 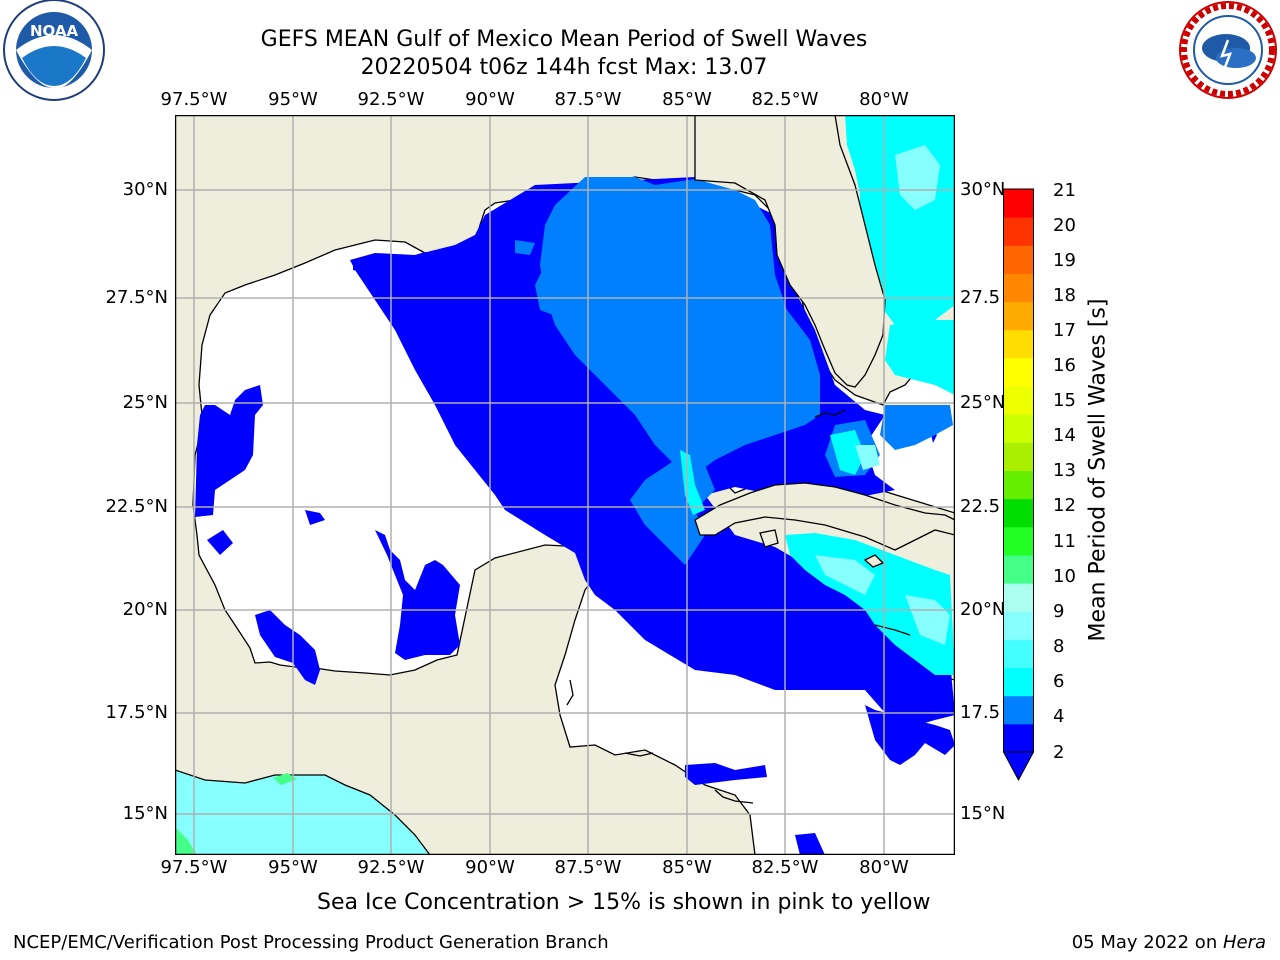 What do you see at coordinates (983, 813) in the screenshot?
I see `lat-label-right: 15°N` at bounding box center [983, 813].